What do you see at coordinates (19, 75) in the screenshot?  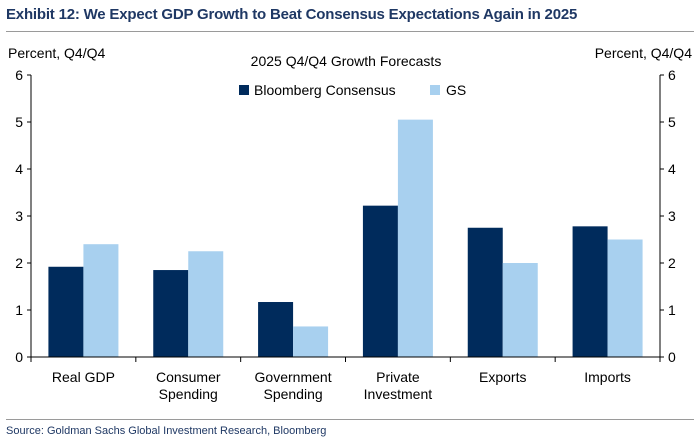 I see `left-tick-label: 6` at bounding box center [19, 75].